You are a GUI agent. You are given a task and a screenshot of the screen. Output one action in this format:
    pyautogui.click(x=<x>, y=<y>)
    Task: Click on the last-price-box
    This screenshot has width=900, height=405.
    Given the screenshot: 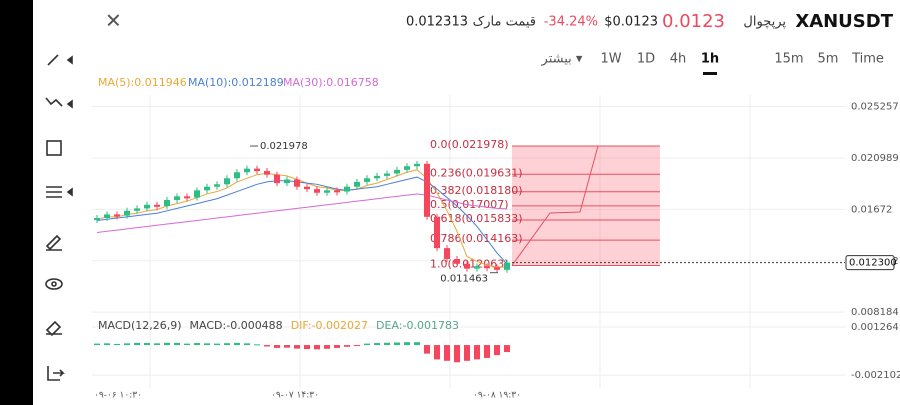 What is the action you would take?
    pyautogui.click(x=870, y=263)
    